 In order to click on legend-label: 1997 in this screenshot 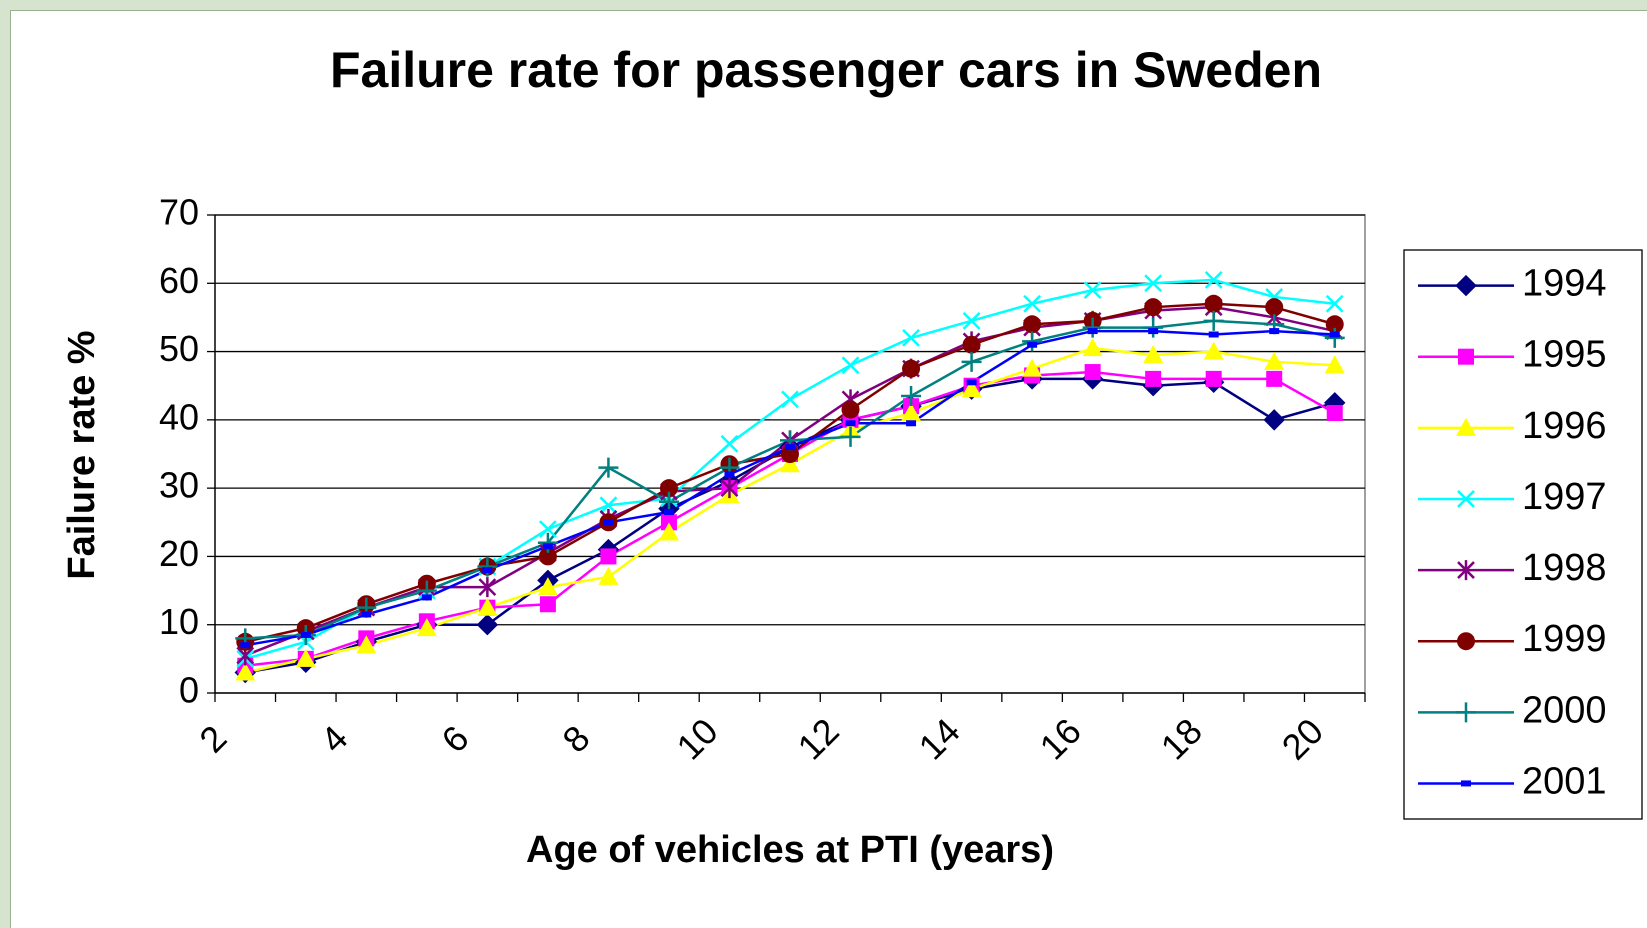, I will do `click(1564, 497)`.